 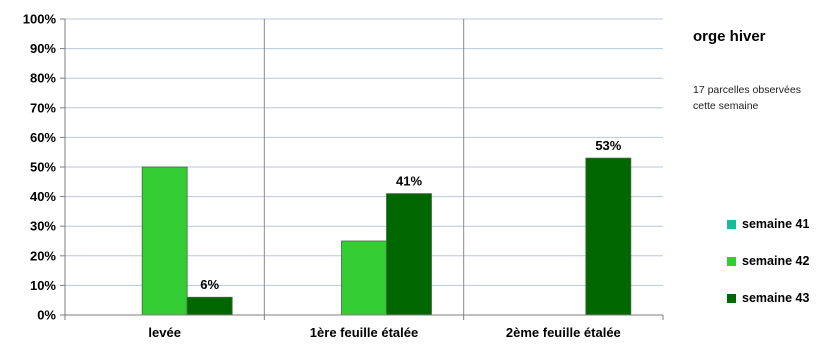 I want to click on legend-label: semaine 43, so click(x=776, y=298).